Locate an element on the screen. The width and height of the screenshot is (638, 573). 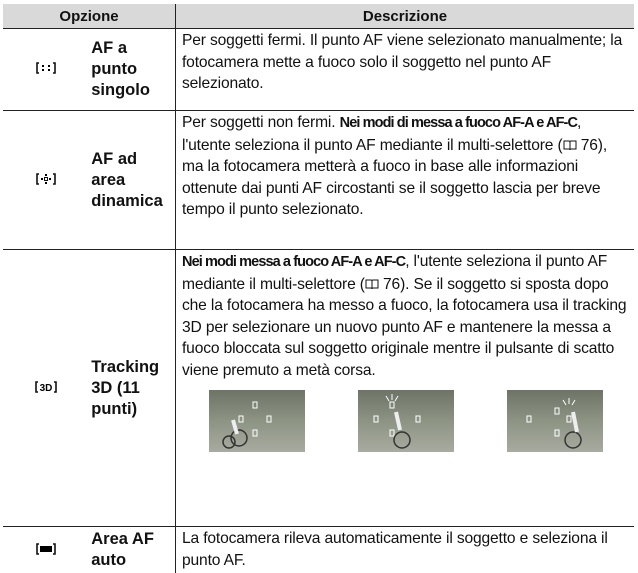
header-cell: Opzione is located at coordinates (89, 16).